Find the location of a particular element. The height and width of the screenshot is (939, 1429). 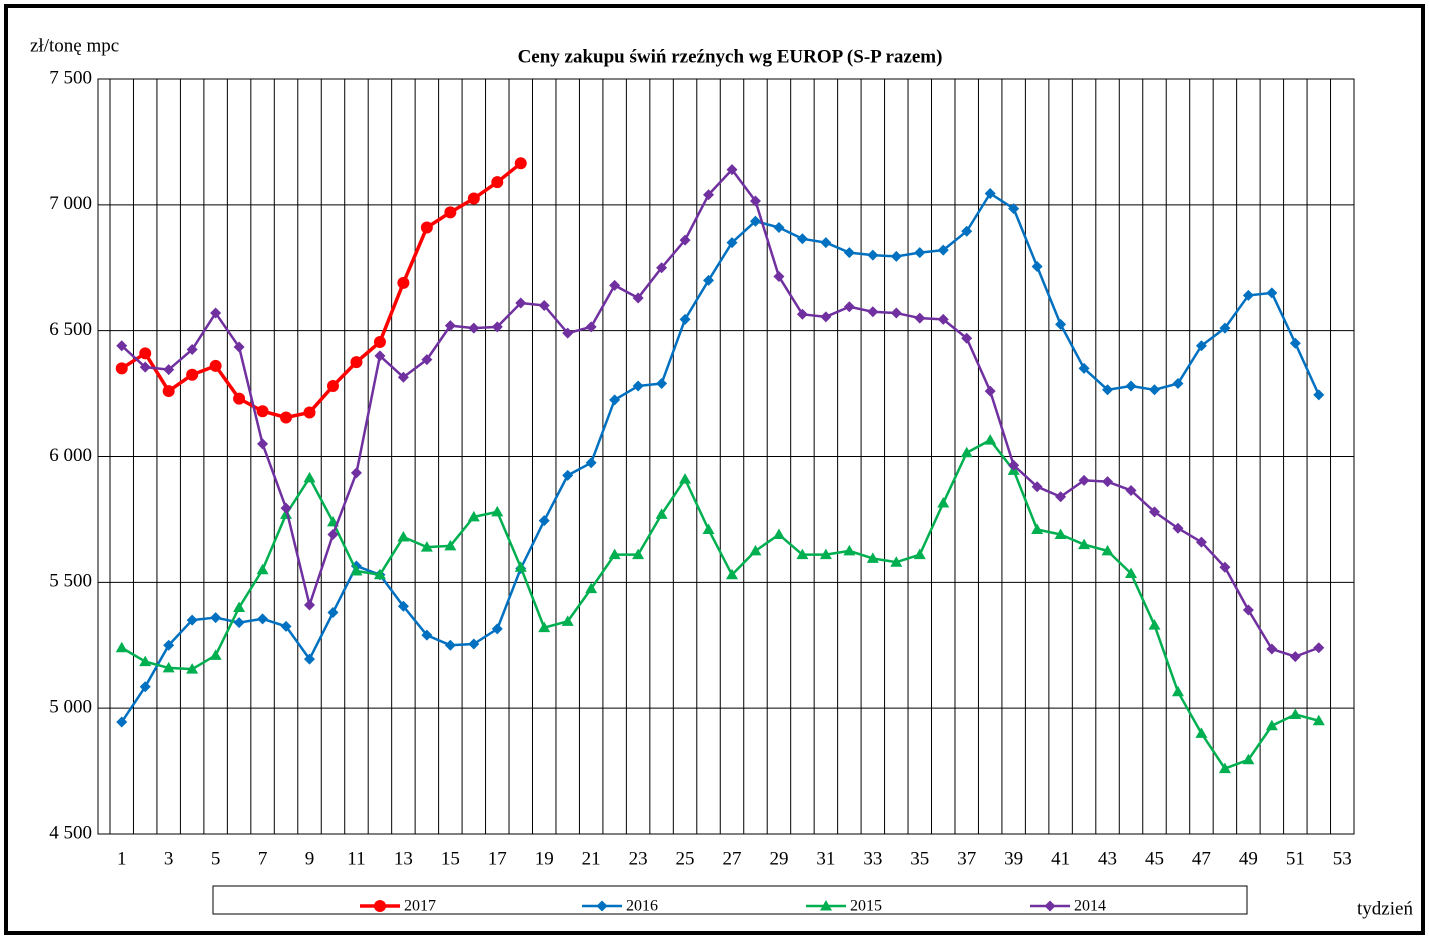

x-tick-label: 17 is located at coordinates (497, 858).